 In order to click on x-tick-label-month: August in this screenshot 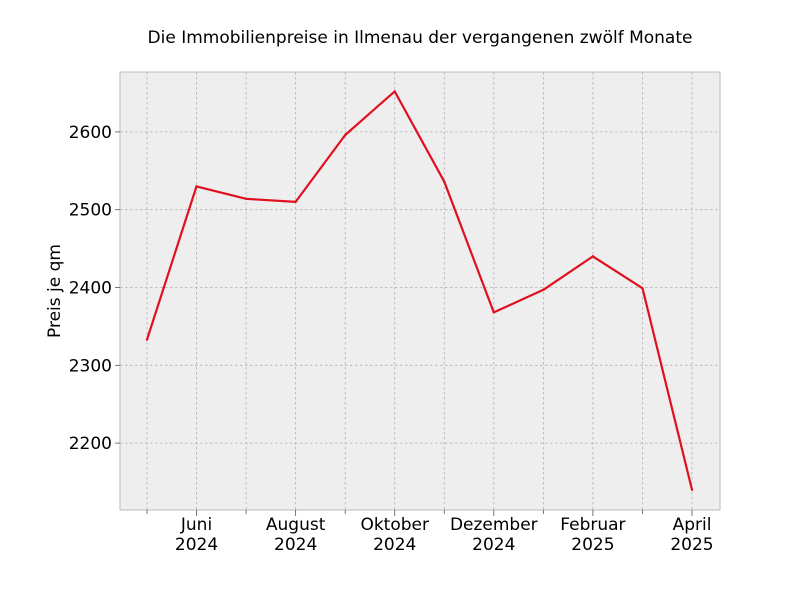, I will do `click(296, 525)`.